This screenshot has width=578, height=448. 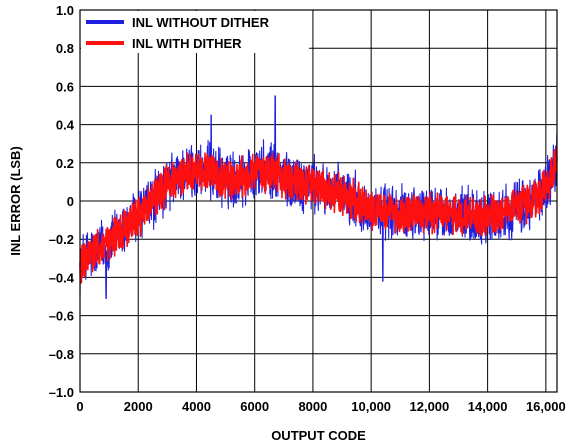 What do you see at coordinates (65, 10) in the screenshot?
I see `y-tick-label-0: 1.0` at bounding box center [65, 10].